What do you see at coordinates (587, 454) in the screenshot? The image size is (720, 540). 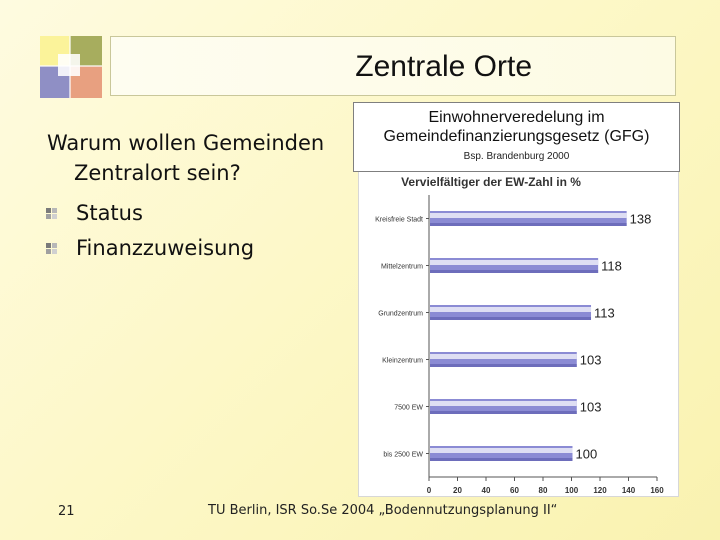 I see `data-label: 100` at bounding box center [587, 454].